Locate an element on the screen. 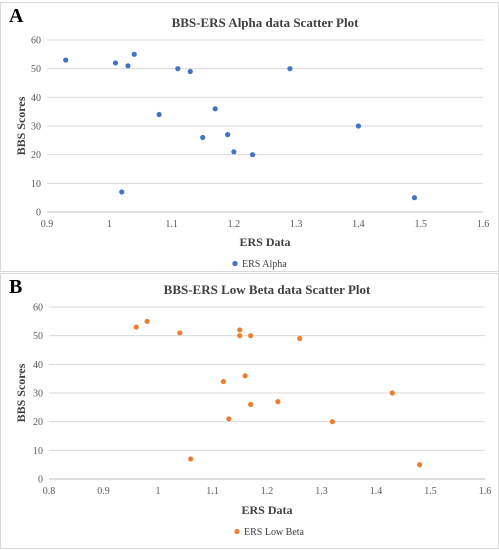  chart-title: BBS-ERS Low Beta data Scatter Plot is located at coordinates (267, 289).